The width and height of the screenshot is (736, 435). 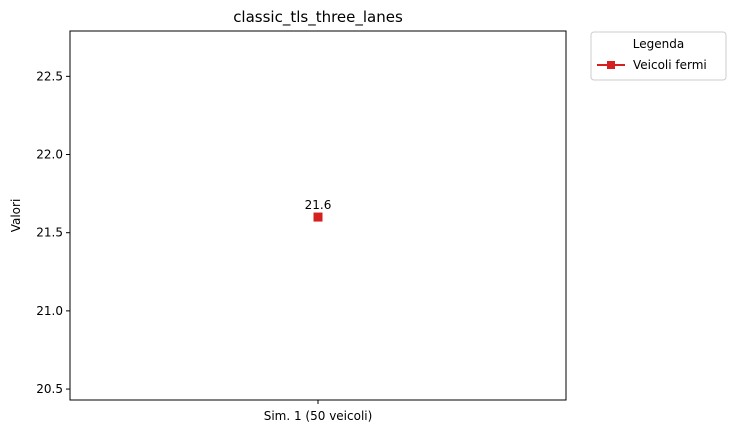 What do you see at coordinates (611, 65) in the screenshot?
I see `legend-square-marker-icon` at bounding box center [611, 65].